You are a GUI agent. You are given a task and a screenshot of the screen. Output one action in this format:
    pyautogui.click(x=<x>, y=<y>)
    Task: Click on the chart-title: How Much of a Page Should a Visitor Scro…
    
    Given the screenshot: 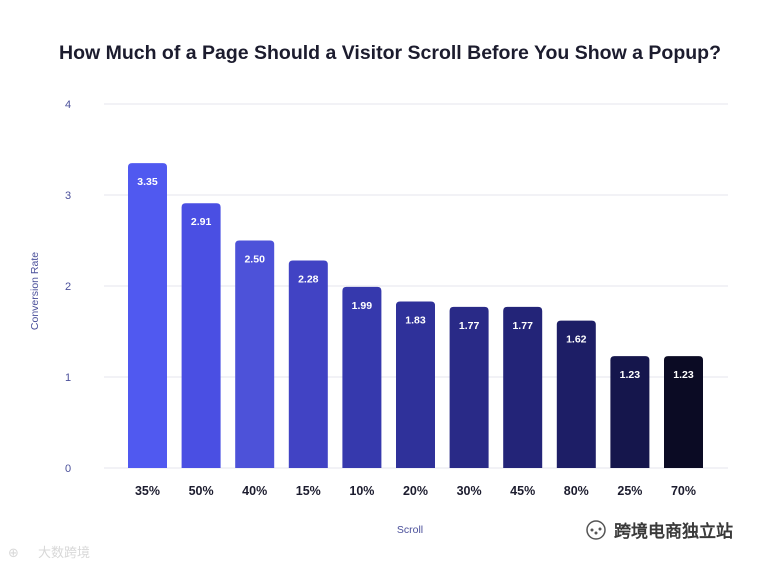 What is the action you would take?
    pyautogui.click(x=390, y=53)
    